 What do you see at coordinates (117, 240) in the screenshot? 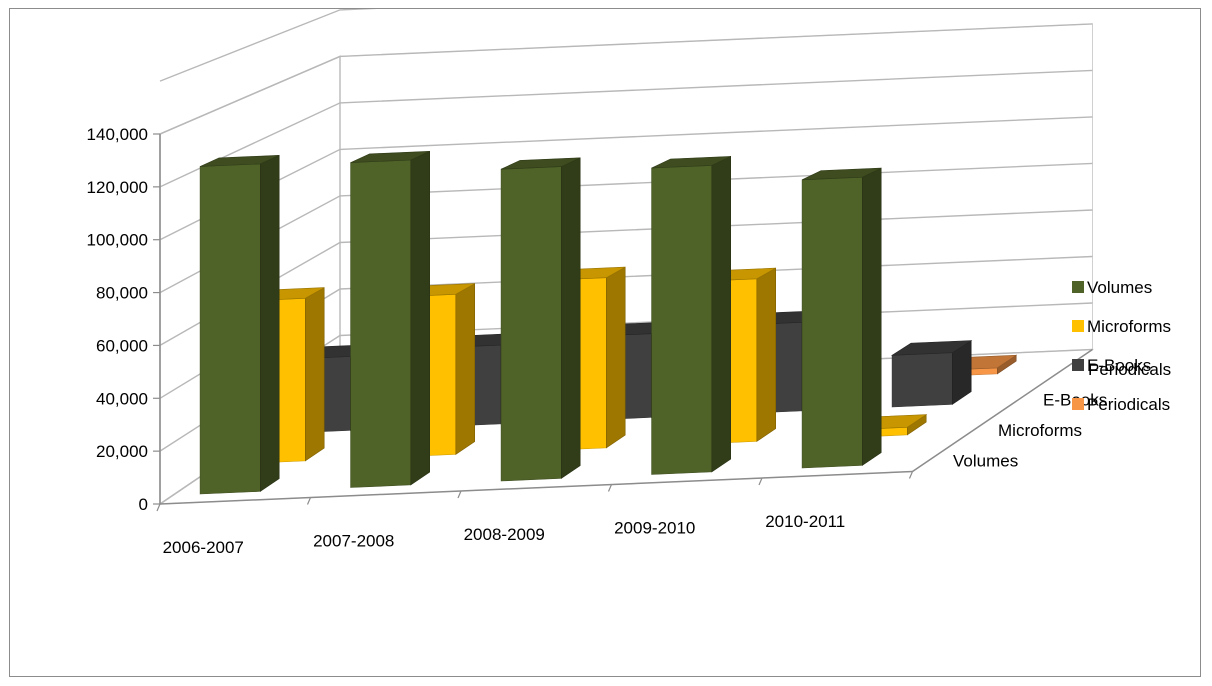
I see `y-tick-label: 100,000` at bounding box center [117, 240].